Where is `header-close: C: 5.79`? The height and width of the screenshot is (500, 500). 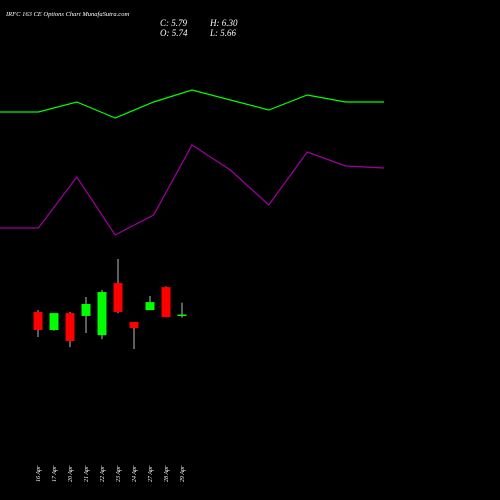
header-close: C: 5.79 is located at coordinates (174, 23).